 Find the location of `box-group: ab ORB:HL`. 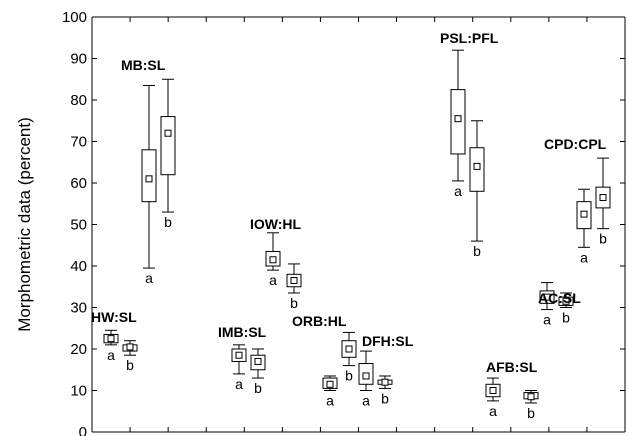

box-group: ab ORB:HL is located at coordinates (324, 361).